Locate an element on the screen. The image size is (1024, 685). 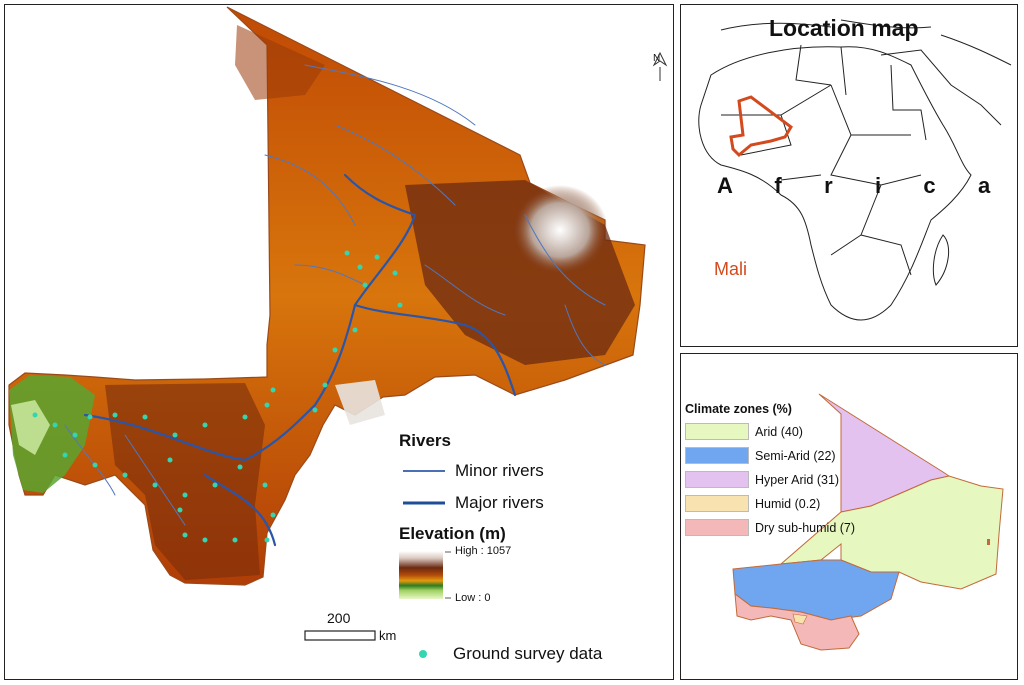
country-borders is located at coordinates (855, 170).